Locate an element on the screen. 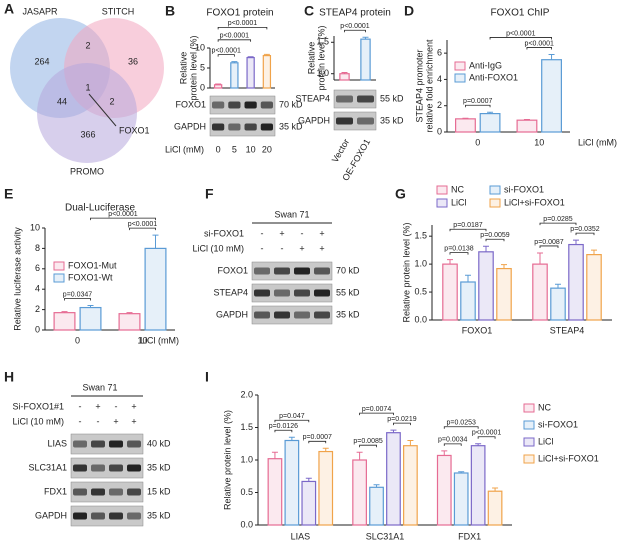 The height and width of the screenshot is (550, 623). y-axis-label: Relative is located at coordinates (183, 68).